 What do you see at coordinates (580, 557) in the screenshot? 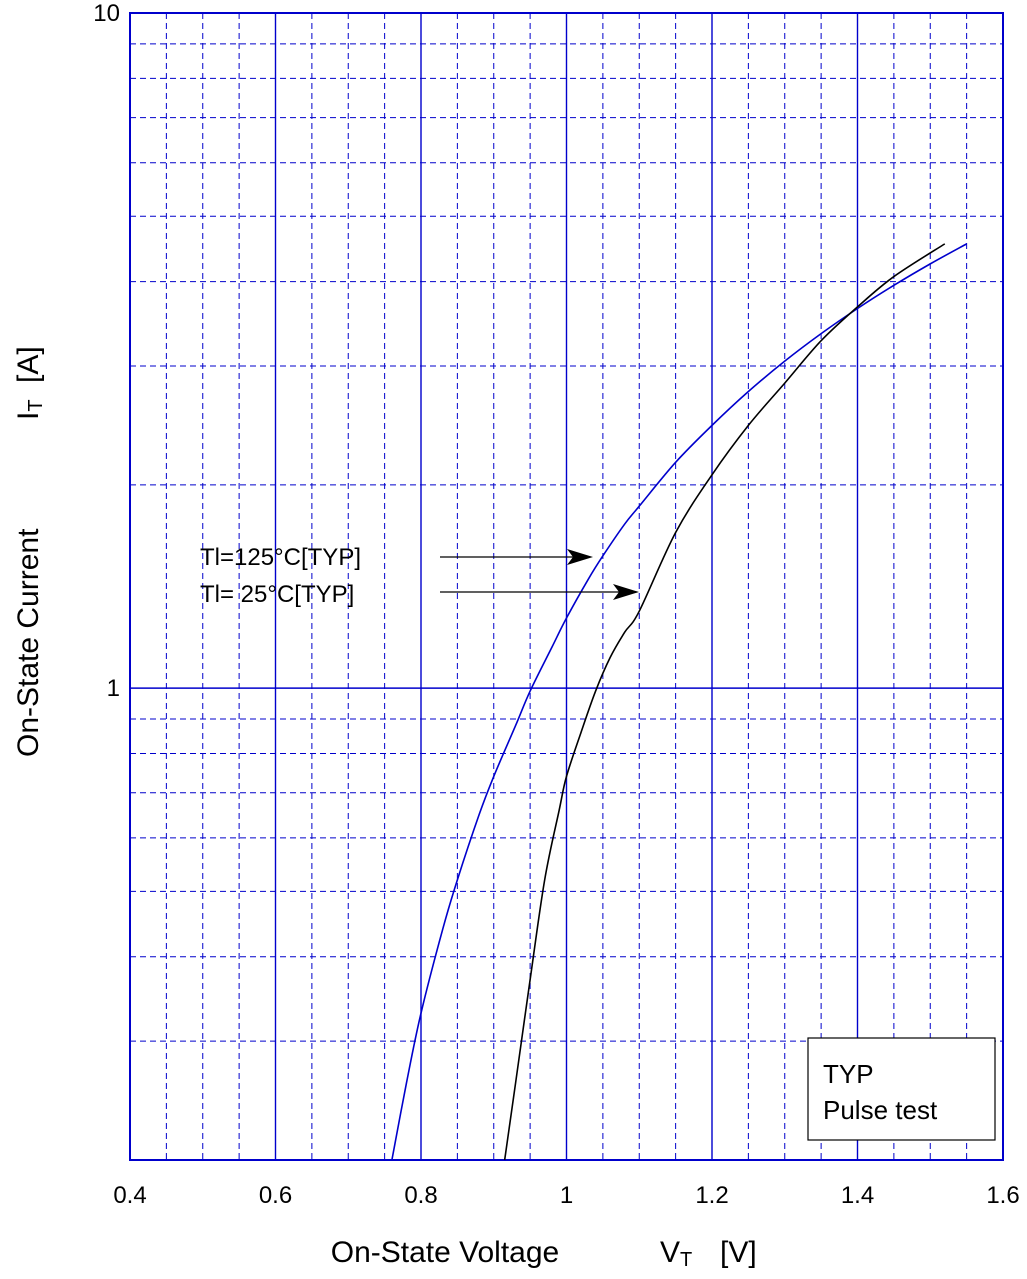
I see `arrow-125c-head` at bounding box center [580, 557].